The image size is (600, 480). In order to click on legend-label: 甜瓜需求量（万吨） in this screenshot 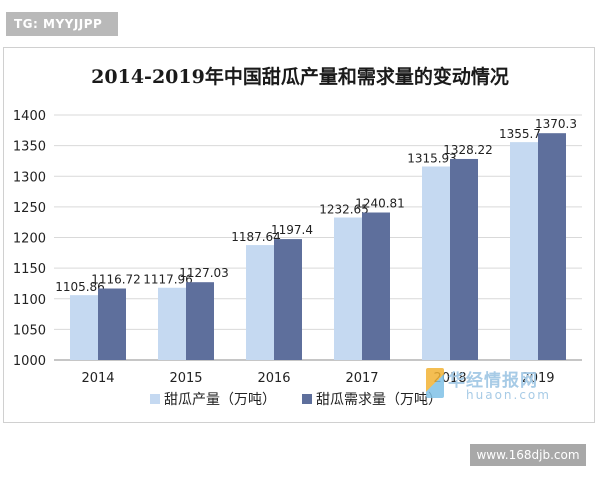, I will do `click(379, 400)`.